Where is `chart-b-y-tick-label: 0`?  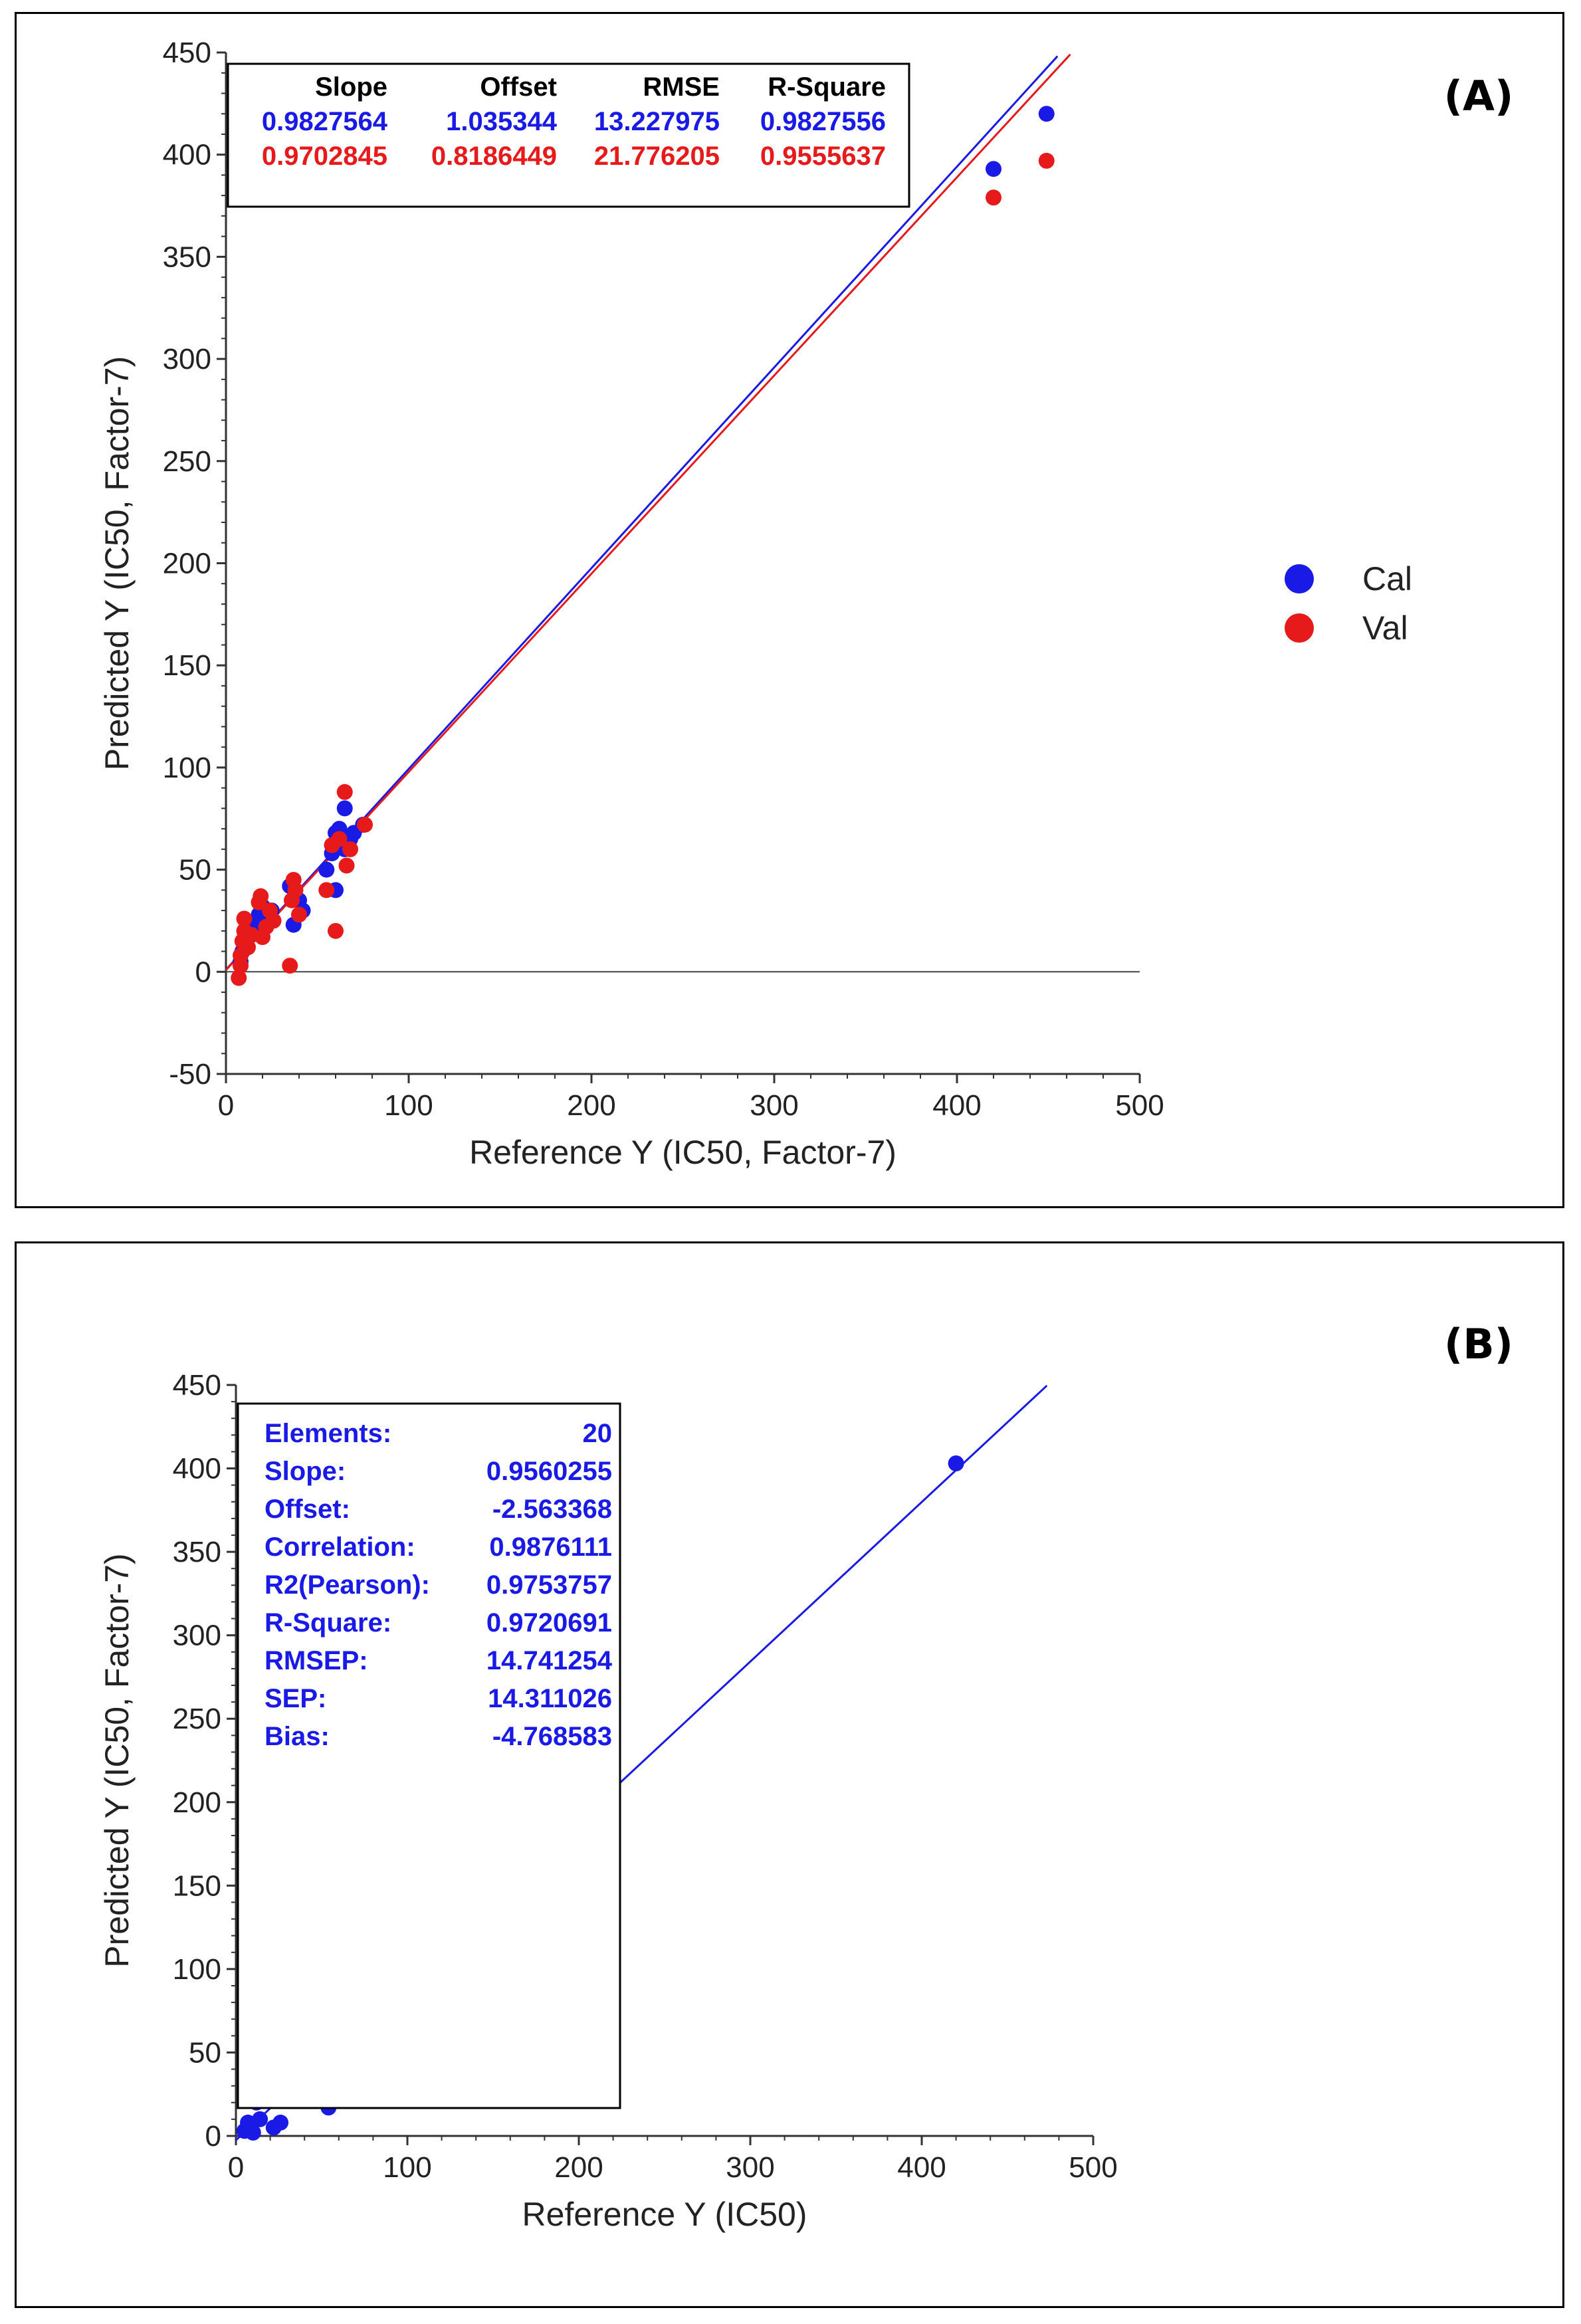
chart-b-y-tick-label: 0 is located at coordinates (213, 2136).